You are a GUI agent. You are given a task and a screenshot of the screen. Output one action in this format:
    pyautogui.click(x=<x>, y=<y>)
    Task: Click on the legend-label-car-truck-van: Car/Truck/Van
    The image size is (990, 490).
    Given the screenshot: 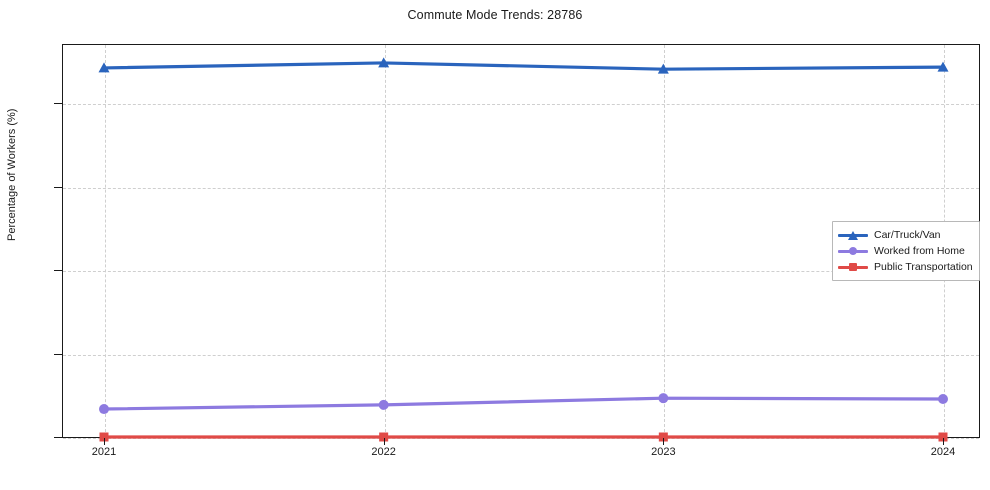 What is the action you would take?
    pyautogui.click(x=907, y=235)
    